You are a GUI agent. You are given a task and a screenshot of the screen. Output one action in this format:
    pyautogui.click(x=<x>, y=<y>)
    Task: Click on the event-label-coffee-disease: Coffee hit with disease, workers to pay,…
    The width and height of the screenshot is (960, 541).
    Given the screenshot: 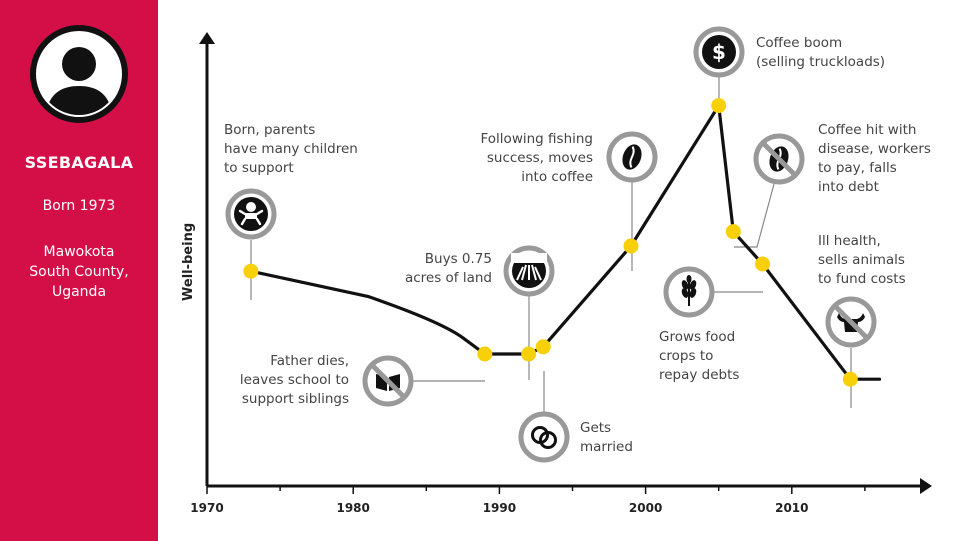 What is the action you would take?
    pyautogui.click(x=874, y=159)
    